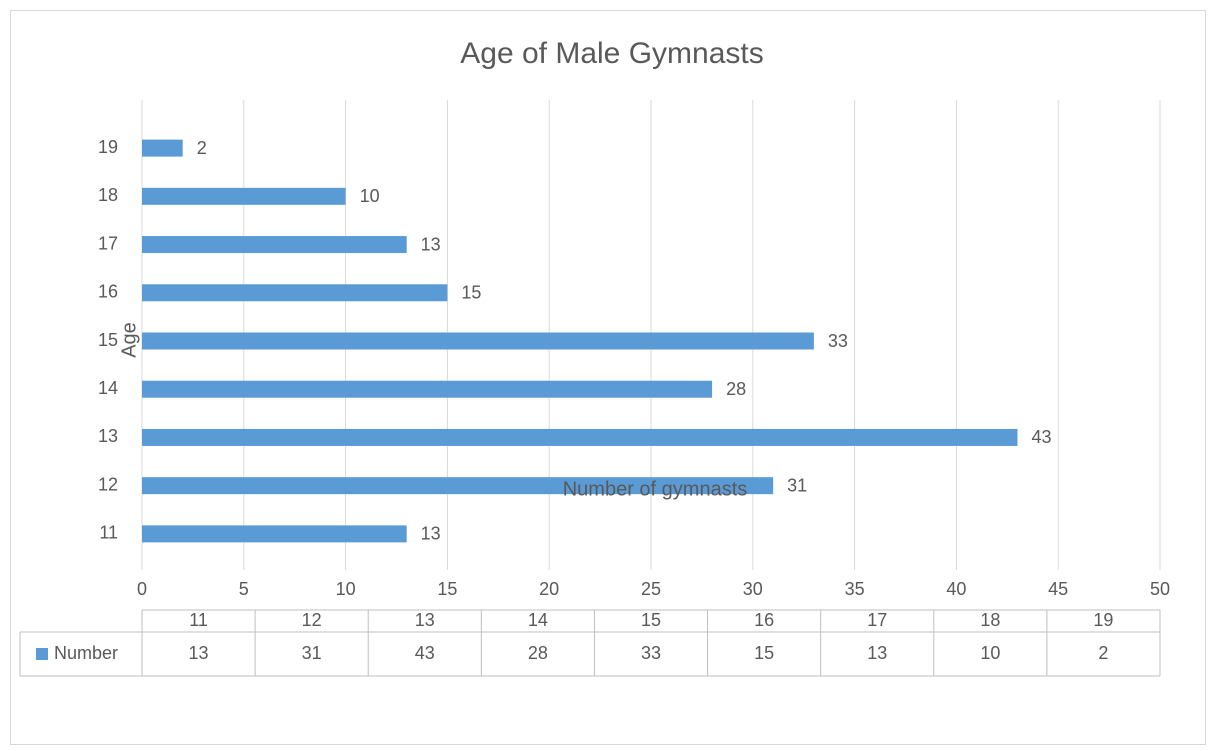 The image size is (1216, 751). I want to click on x-tick-label: 20, so click(549, 589).